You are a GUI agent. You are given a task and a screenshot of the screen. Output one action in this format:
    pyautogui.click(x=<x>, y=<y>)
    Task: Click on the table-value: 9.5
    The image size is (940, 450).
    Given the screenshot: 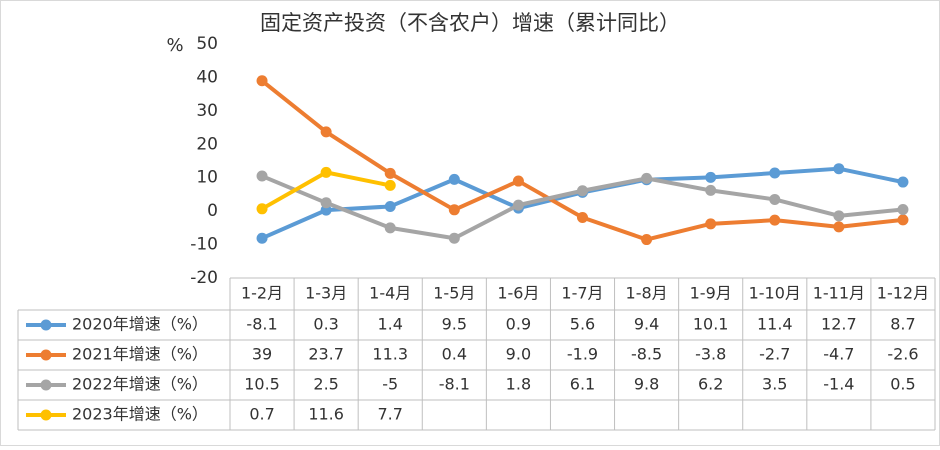 What is the action you would take?
    pyautogui.click(x=454, y=324)
    